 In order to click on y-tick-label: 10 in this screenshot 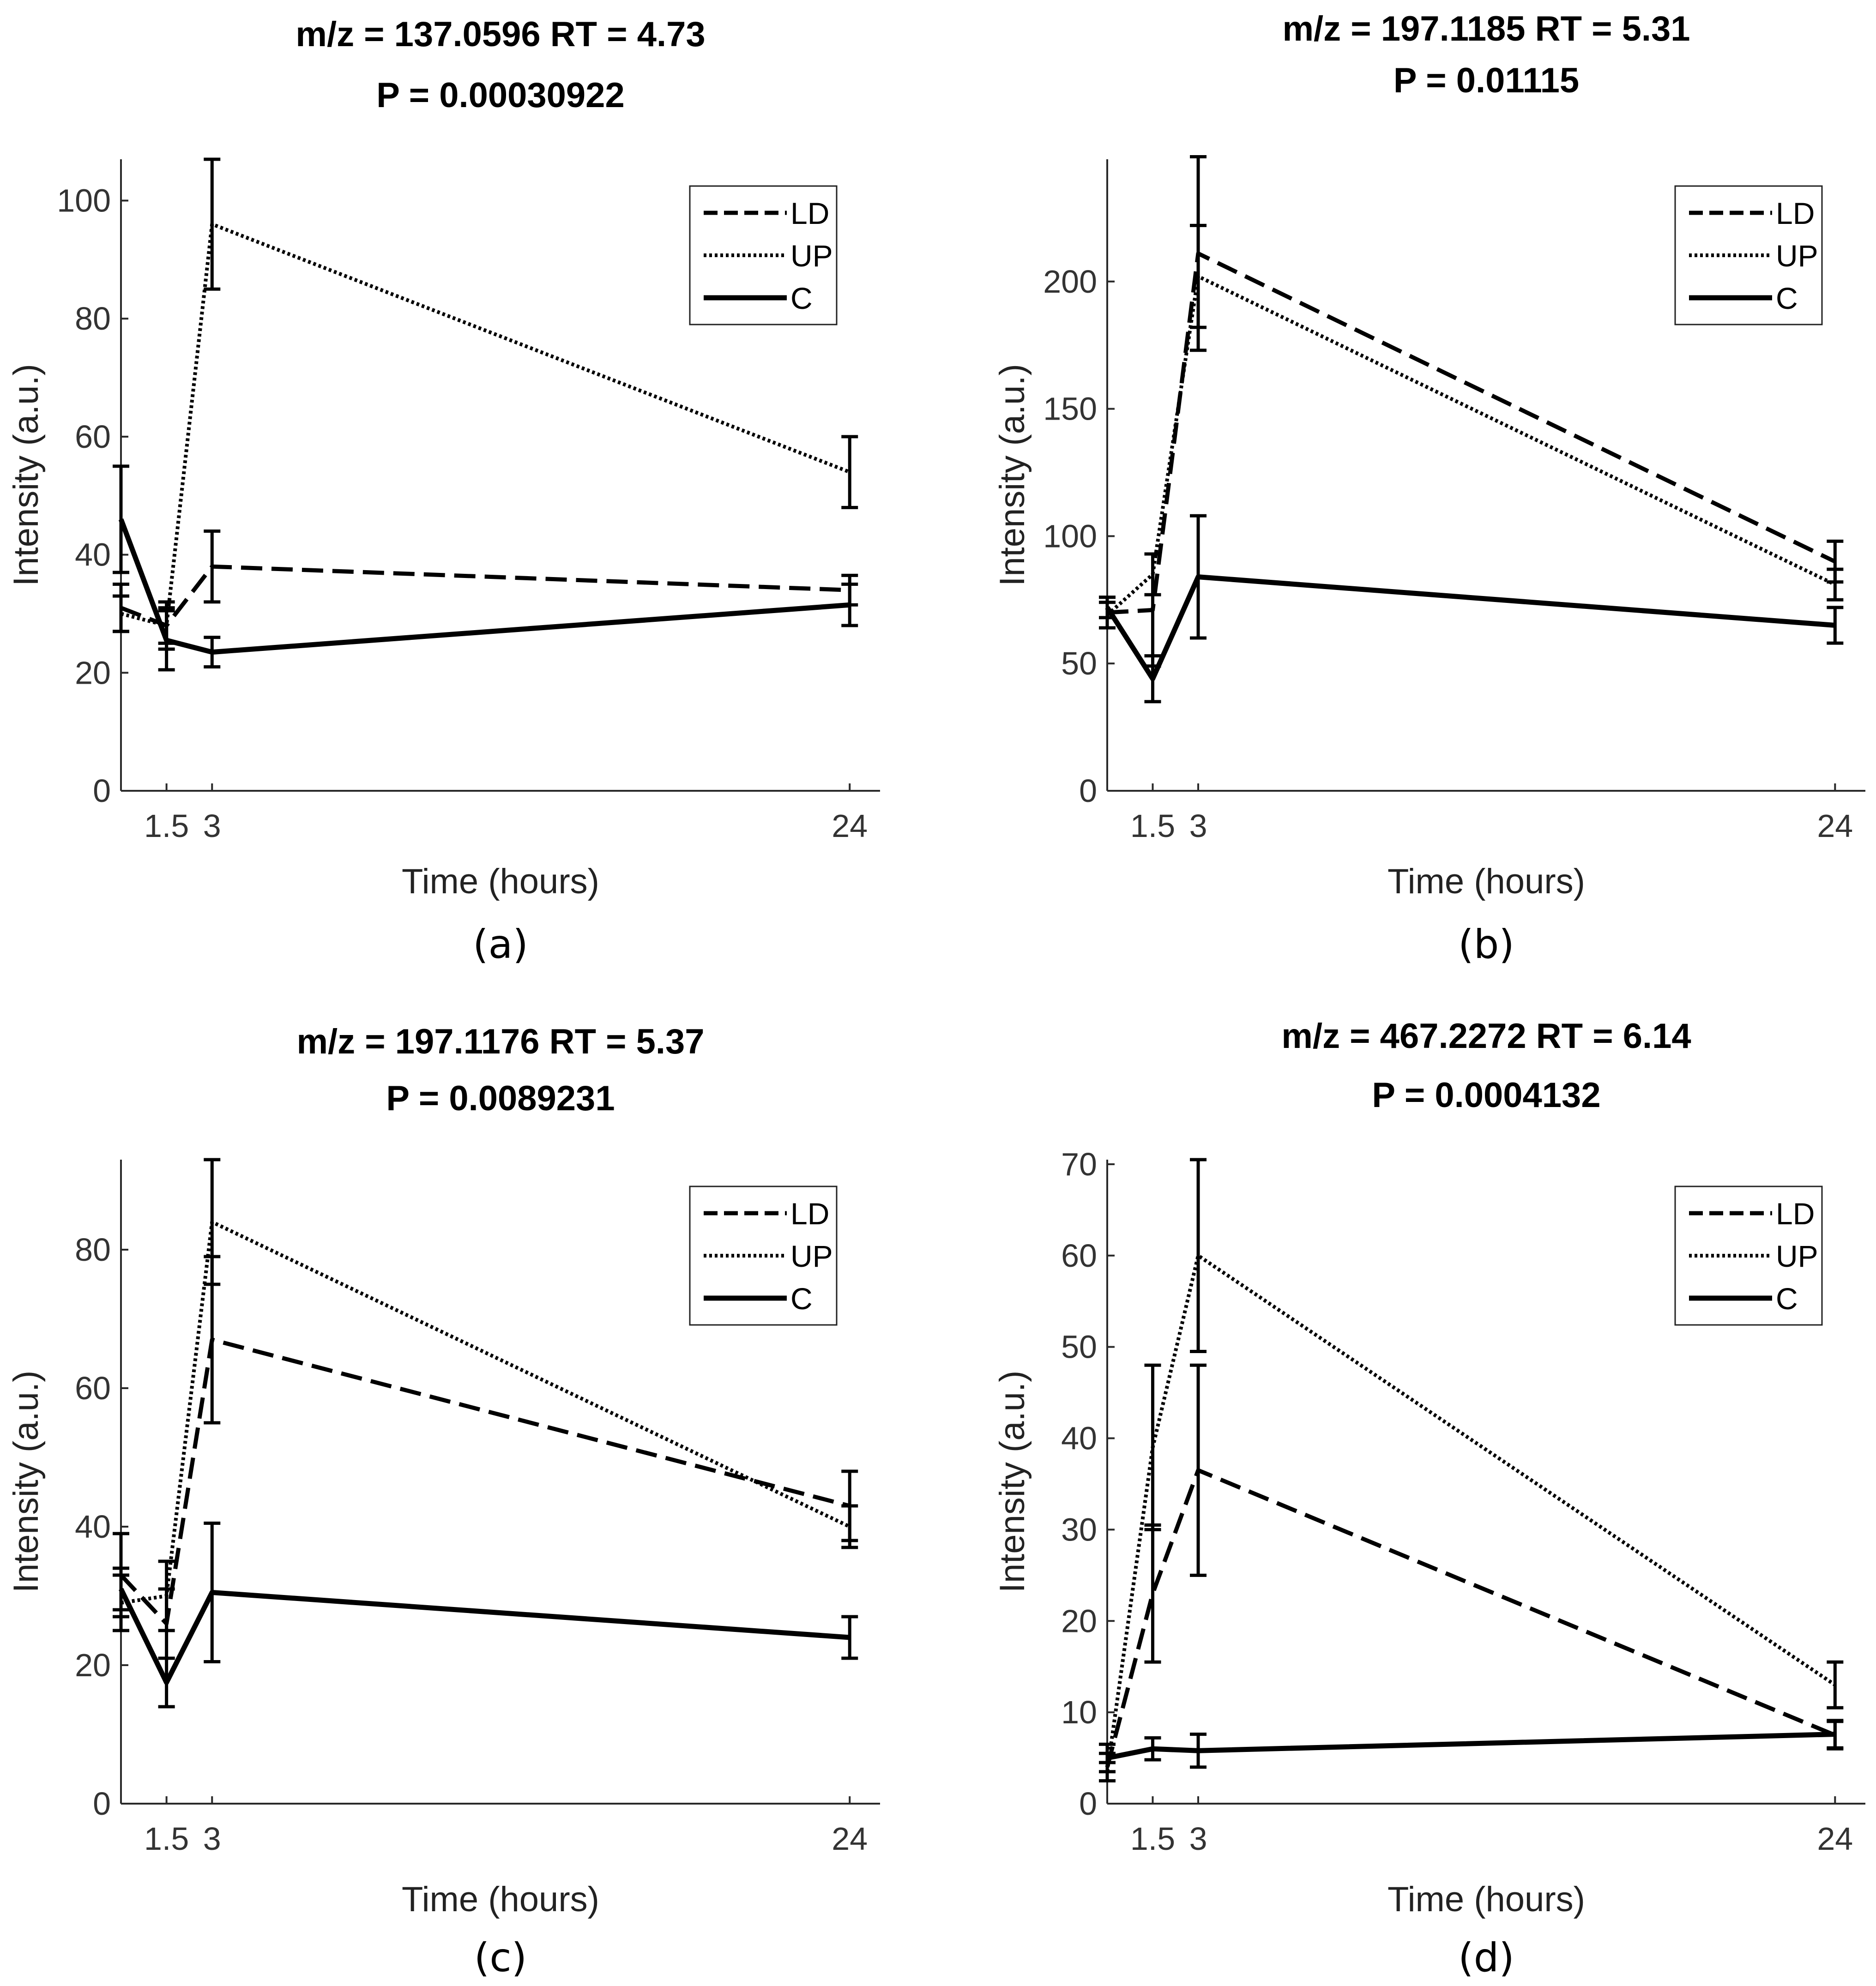, I will do `click(1079, 1712)`.